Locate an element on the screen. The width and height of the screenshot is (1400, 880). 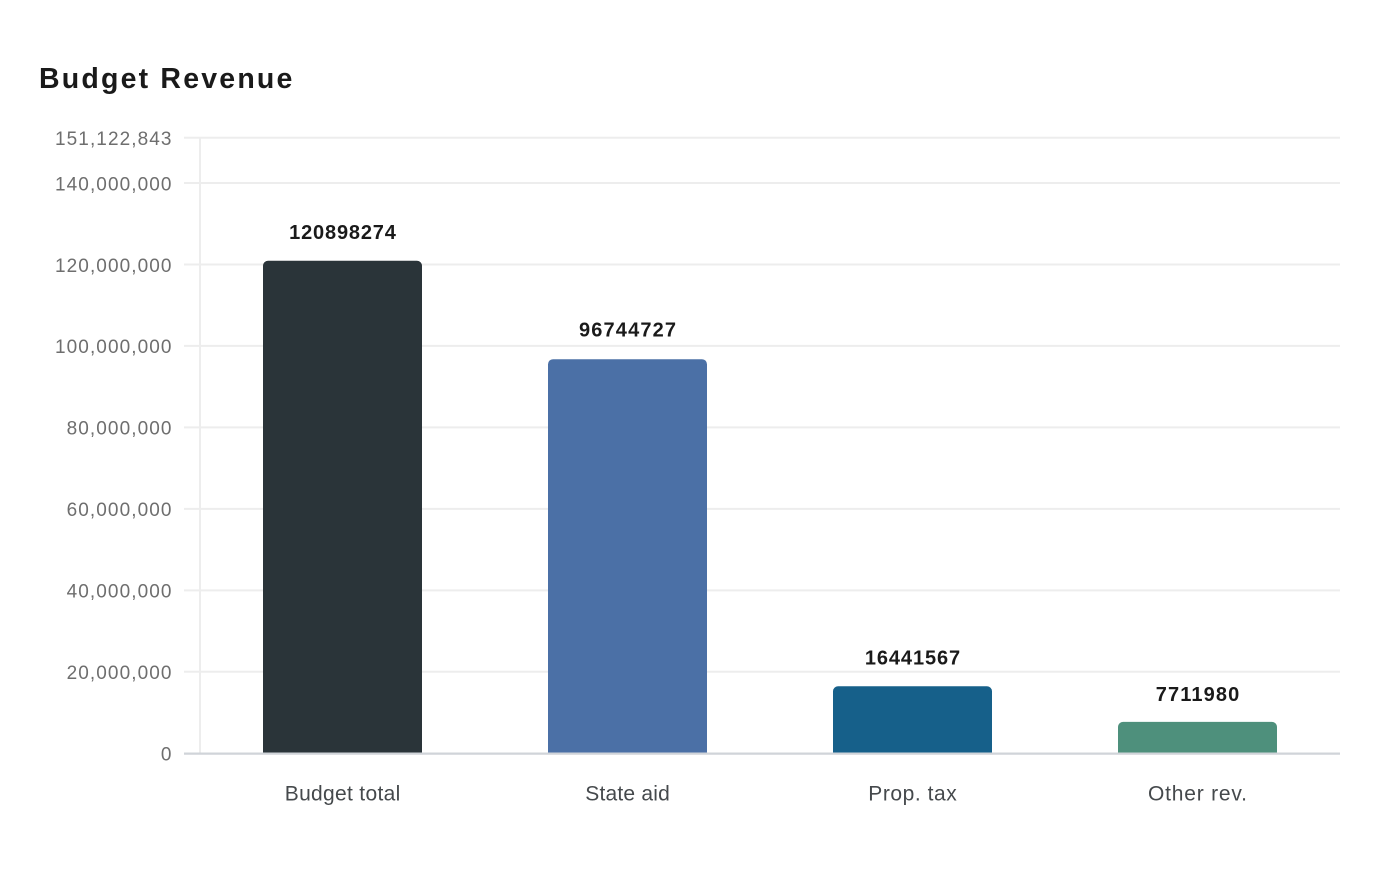
svg-text: 151,122,843 is located at coordinates (113, 139).